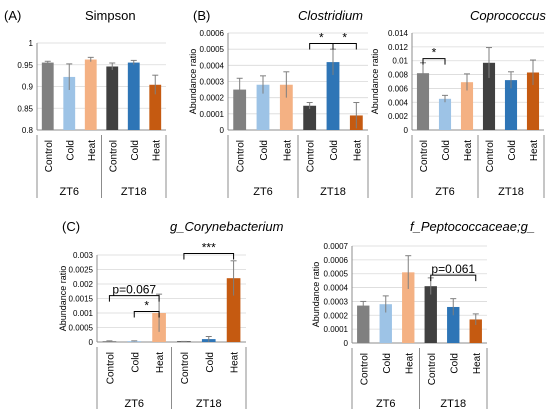 Image resolution: width=550 pixels, height=415 pixels. I want to click on chart-title: f_Peptococcaceae;g_, so click(472, 226).